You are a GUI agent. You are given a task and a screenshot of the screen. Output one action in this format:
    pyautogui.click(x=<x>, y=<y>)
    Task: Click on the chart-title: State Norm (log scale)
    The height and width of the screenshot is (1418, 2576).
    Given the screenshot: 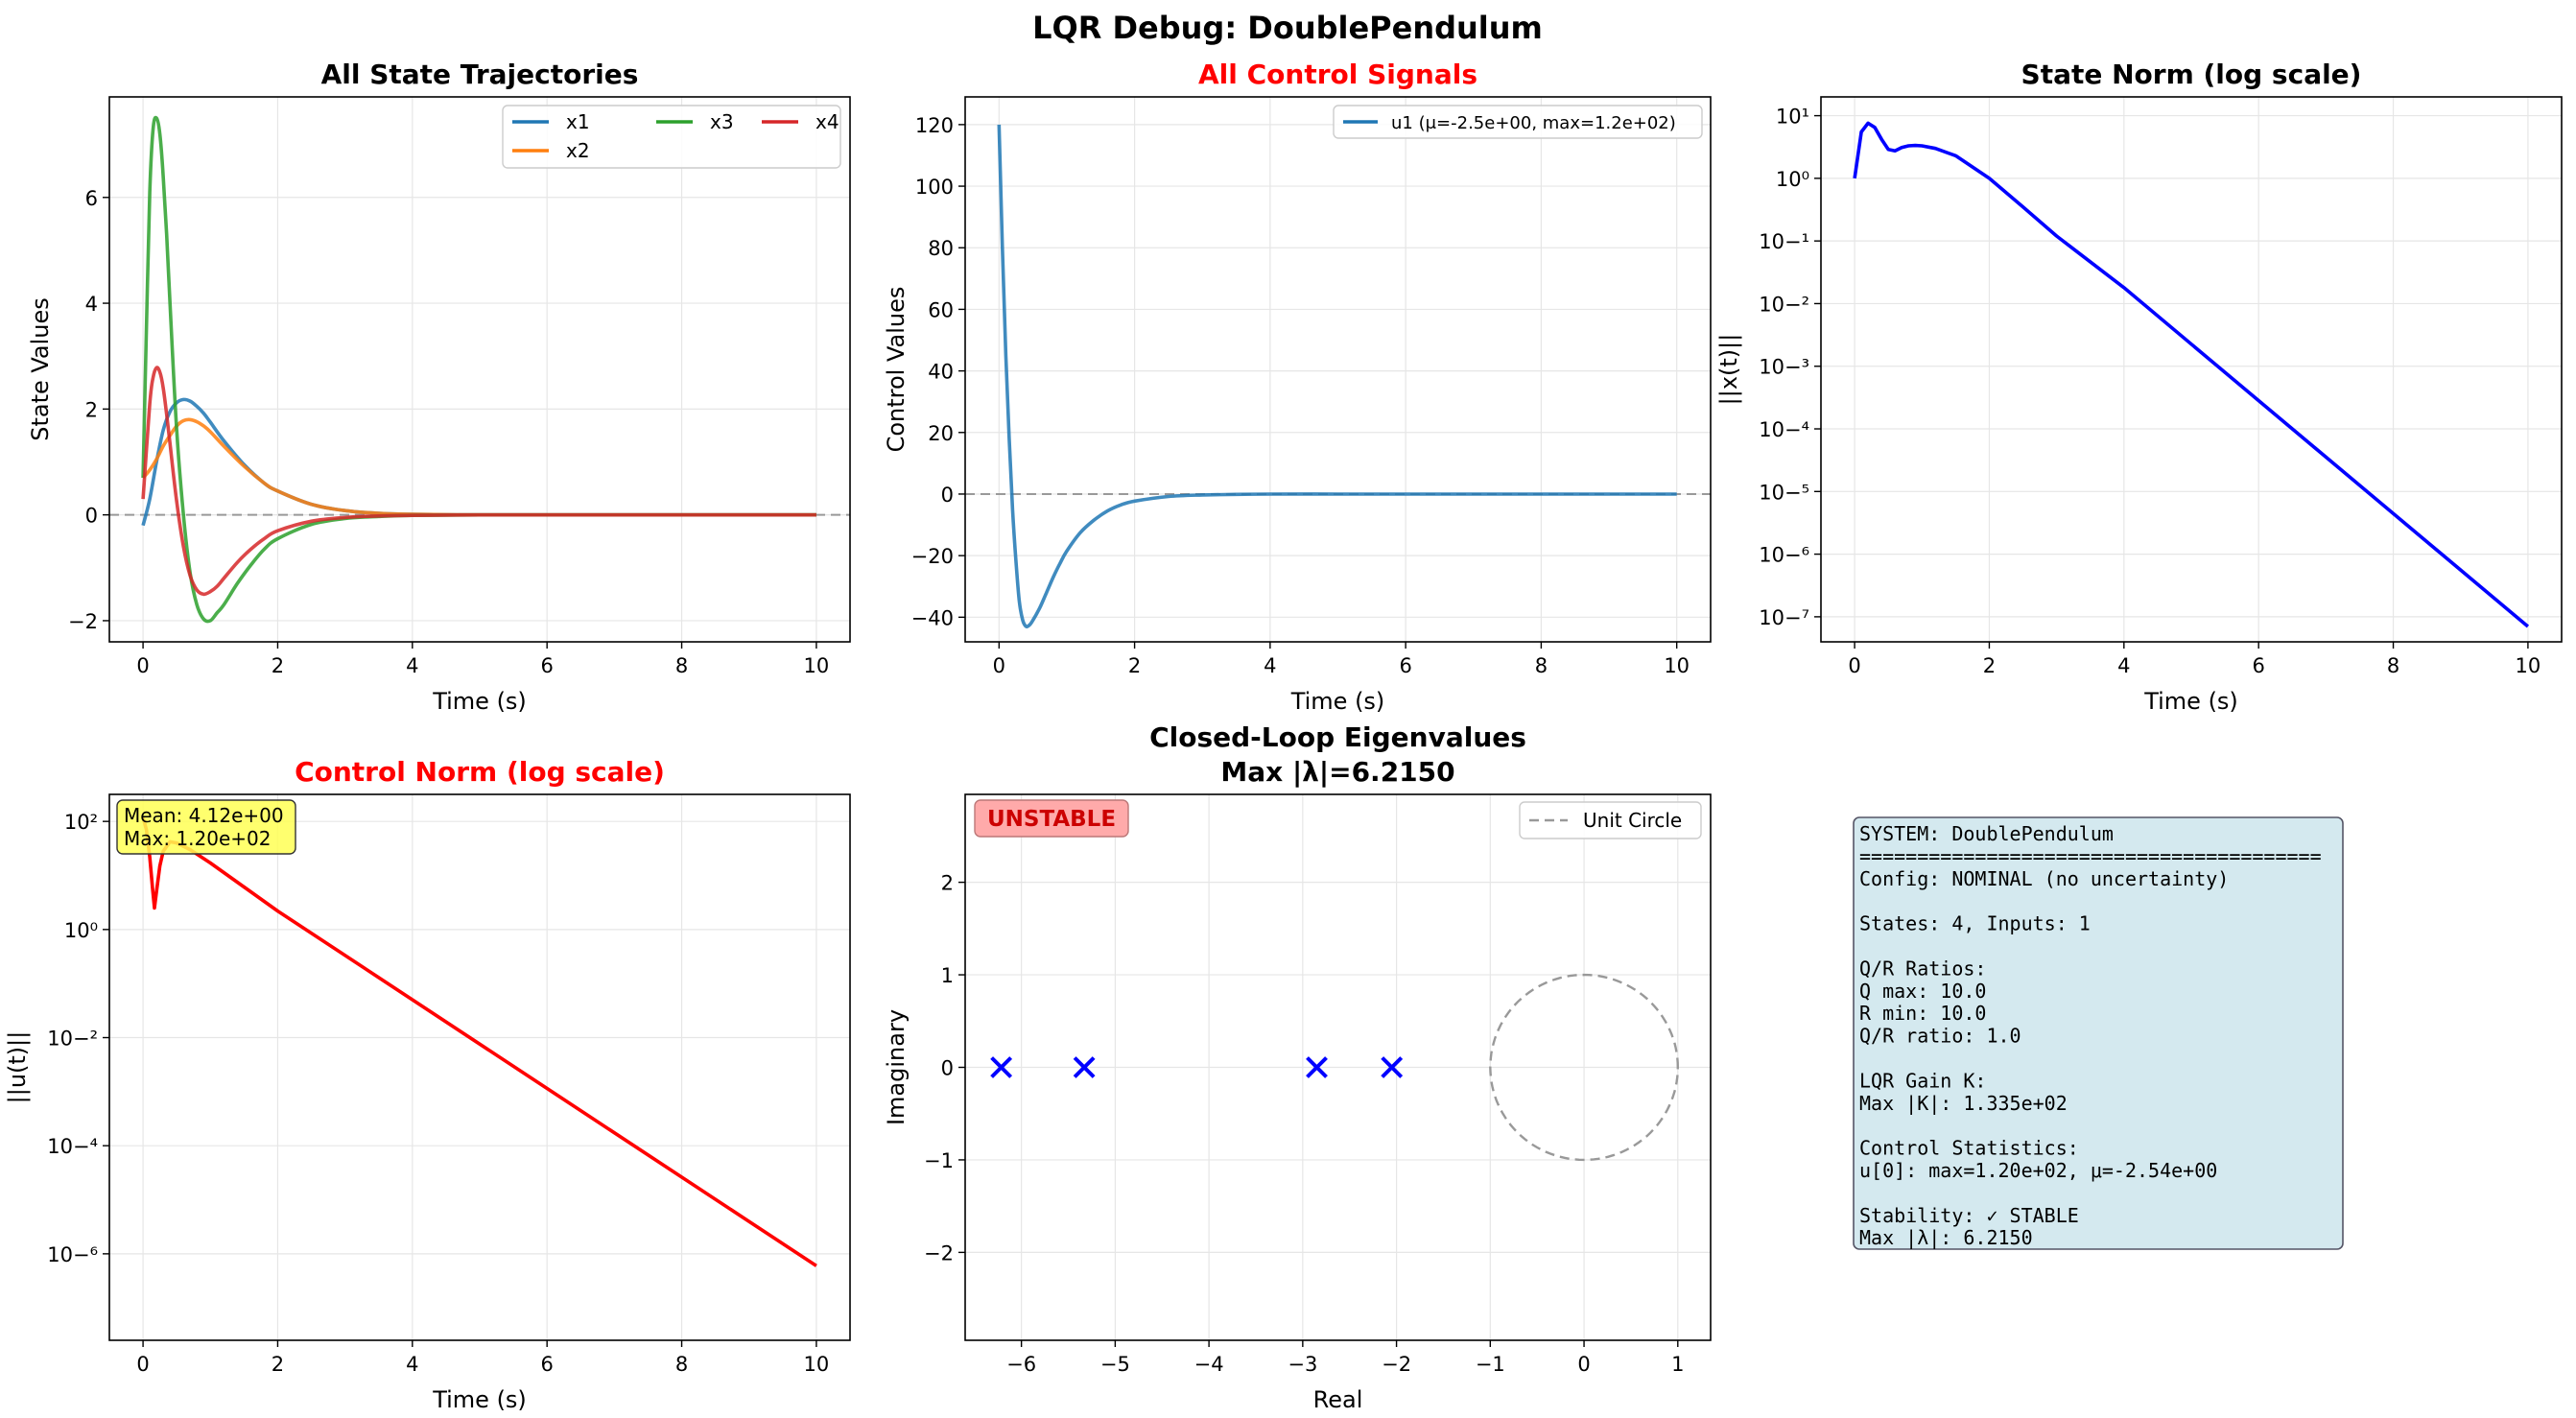 What is the action you would take?
    pyautogui.click(x=2191, y=74)
    